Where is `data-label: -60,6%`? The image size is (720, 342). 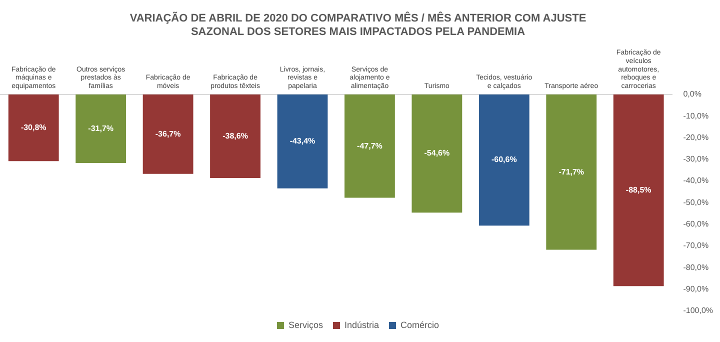
data-label: -60,6% is located at coordinates (504, 159).